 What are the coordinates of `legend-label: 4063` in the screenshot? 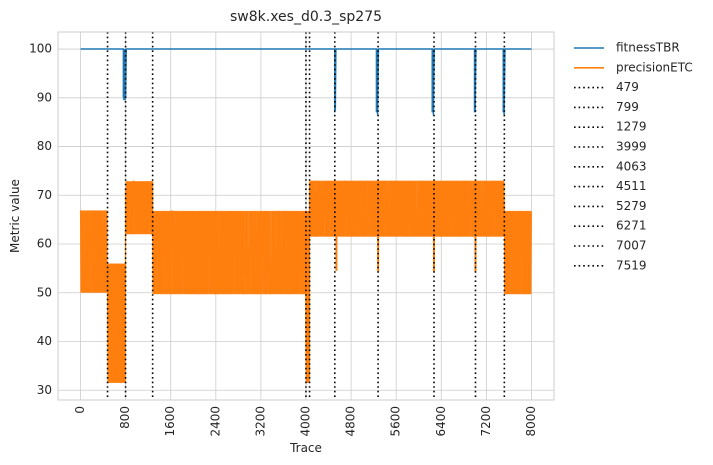 It's located at (631, 166).